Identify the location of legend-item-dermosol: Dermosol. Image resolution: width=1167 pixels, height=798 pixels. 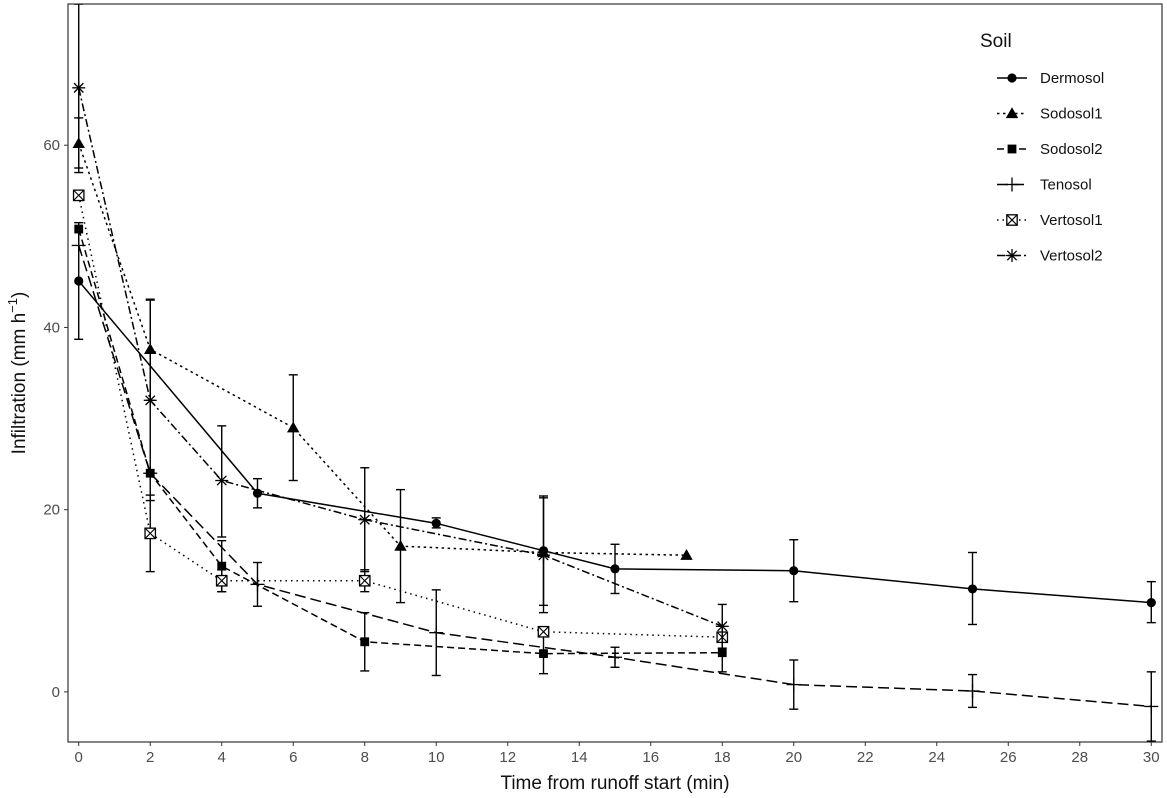
(1050, 78).